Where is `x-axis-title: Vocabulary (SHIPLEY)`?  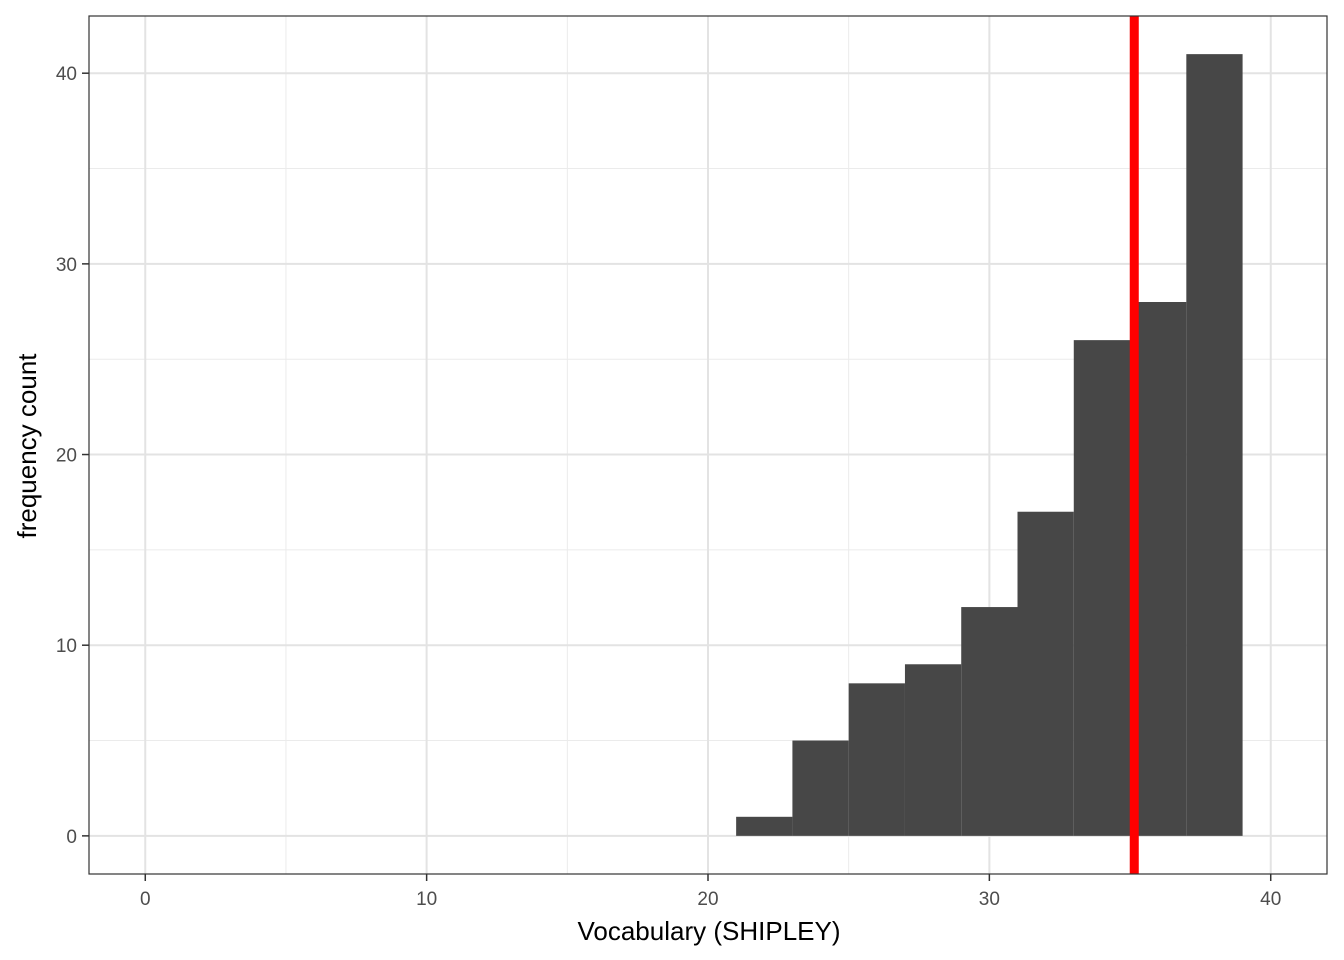 x-axis-title: Vocabulary (SHIPLEY) is located at coordinates (708, 931).